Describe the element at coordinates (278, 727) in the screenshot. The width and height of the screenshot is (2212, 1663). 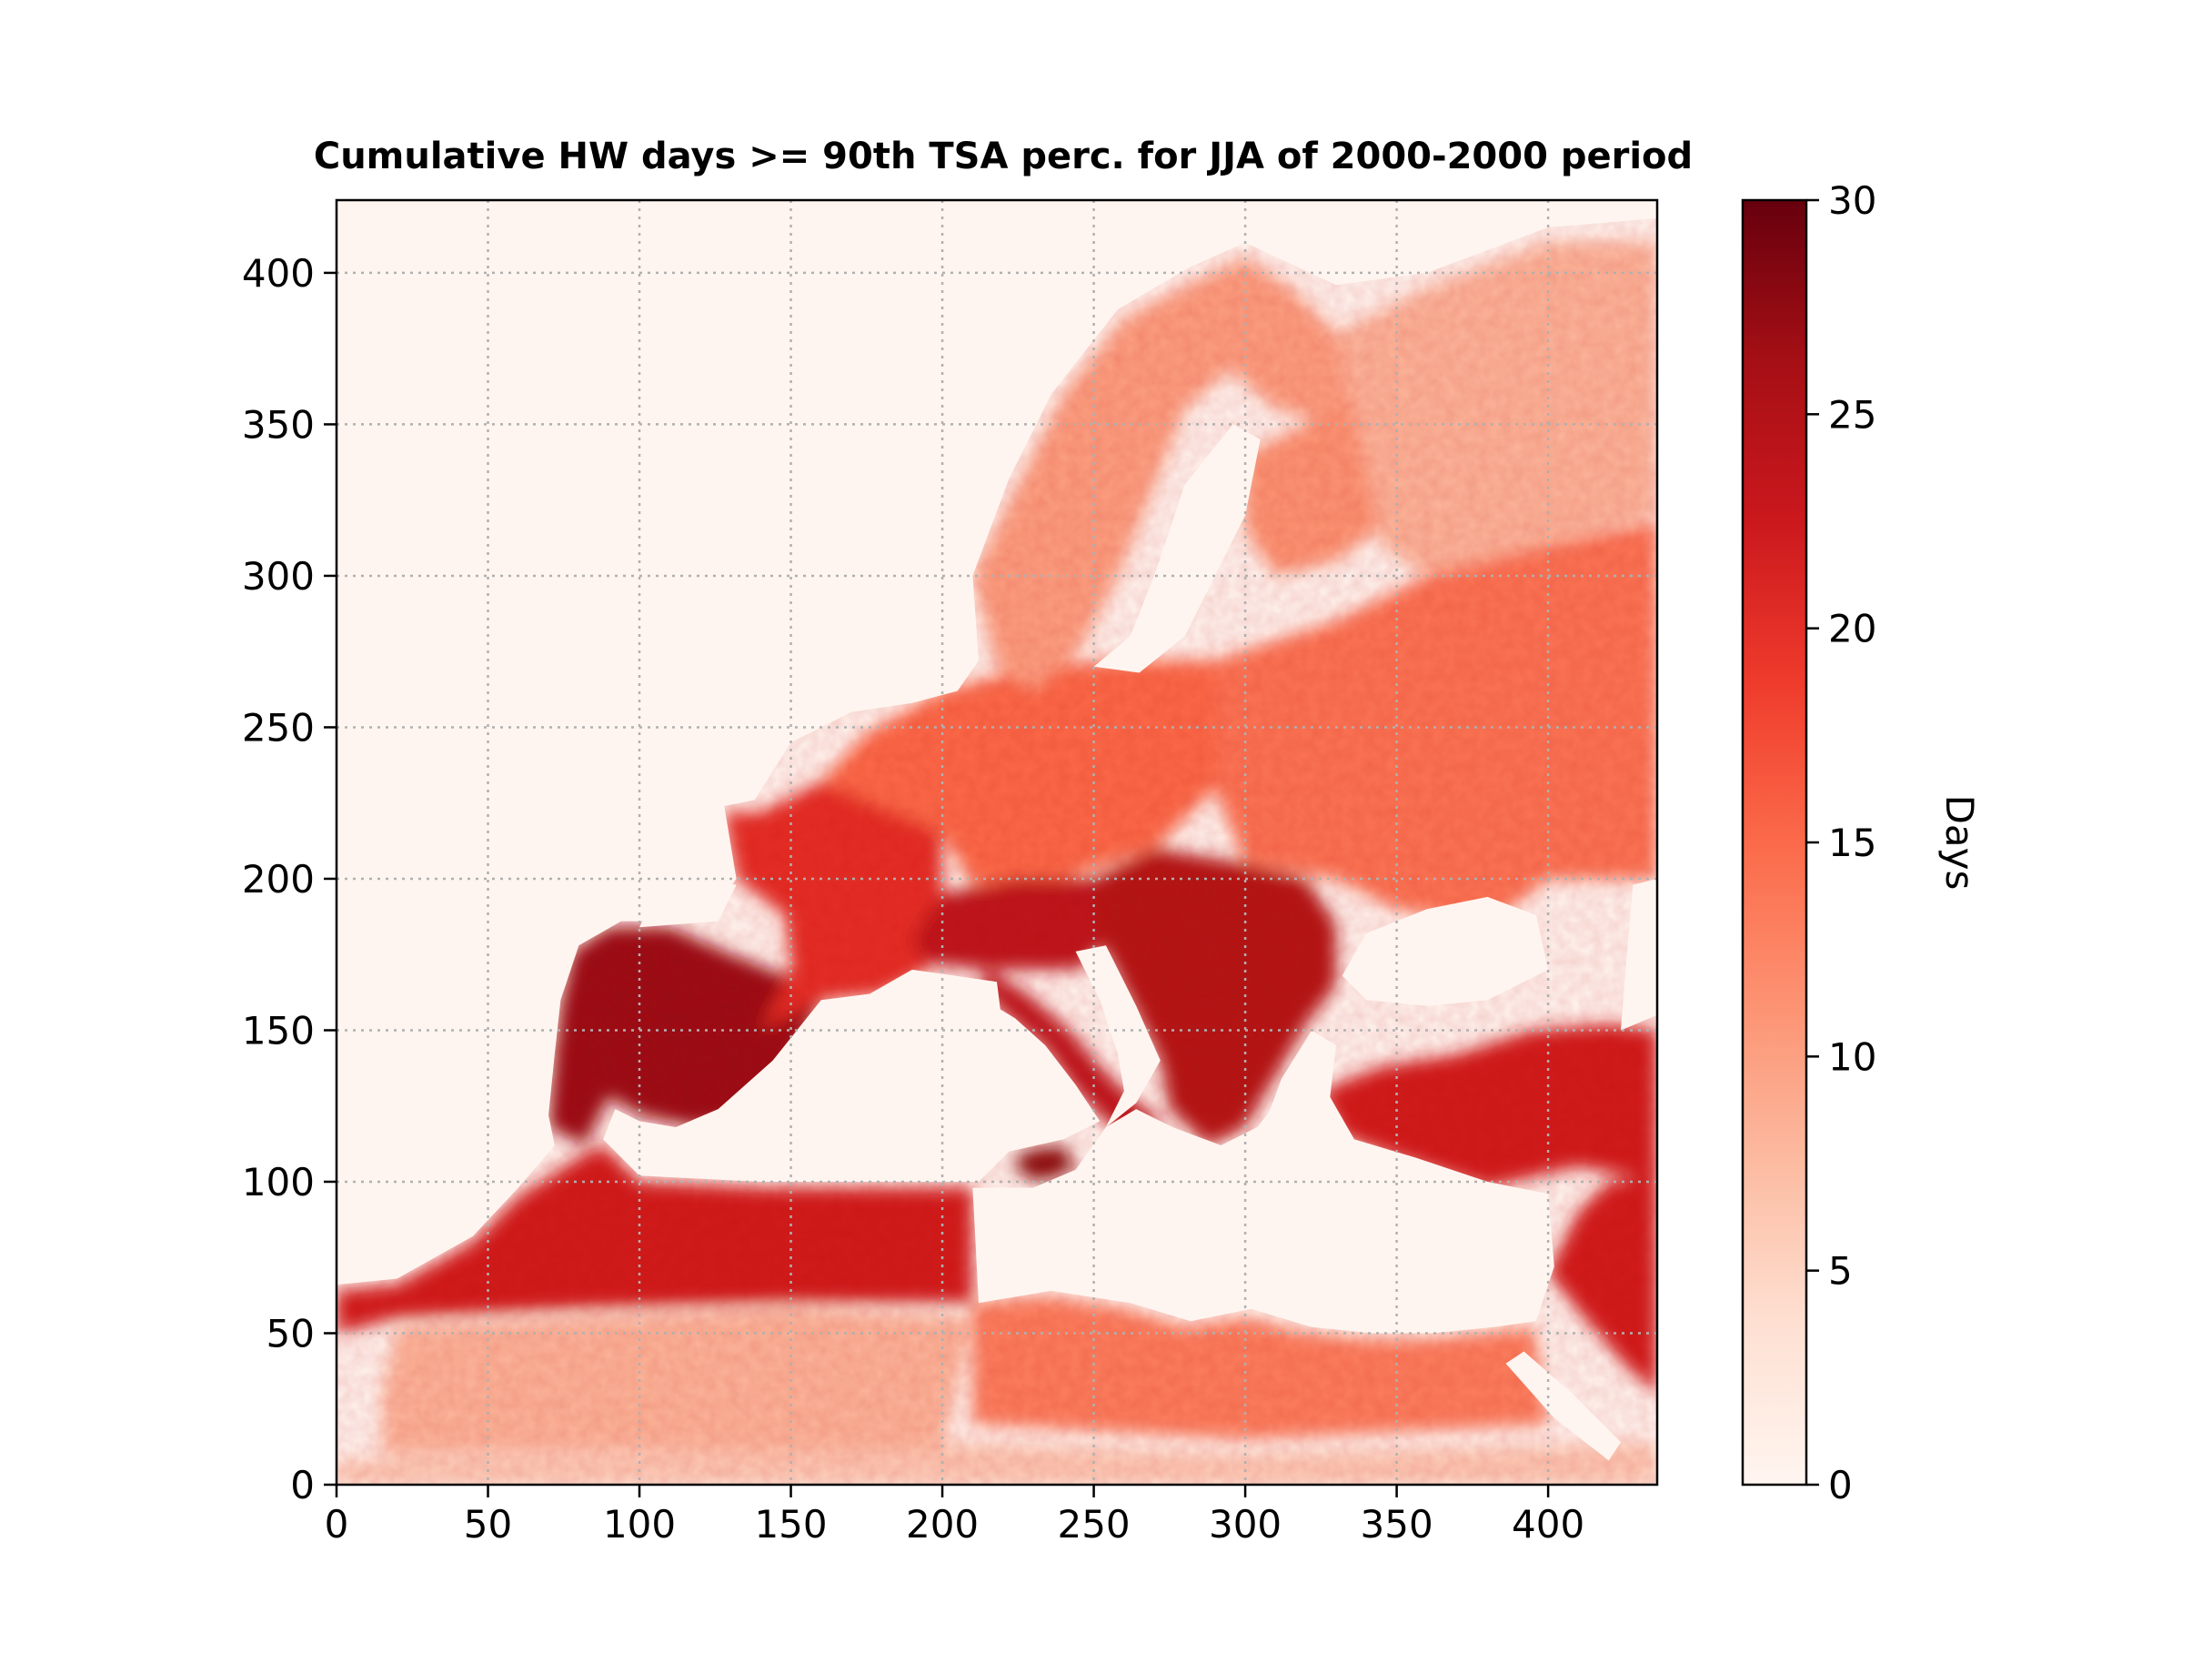
I see `y-tick-label: 250` at that location.